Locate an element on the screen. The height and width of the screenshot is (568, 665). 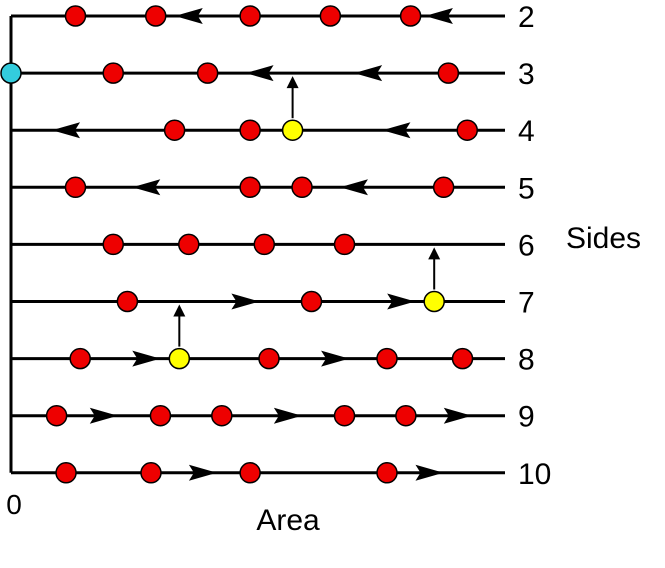
sides-label-10: 10 is located at coordinates (534, 474).